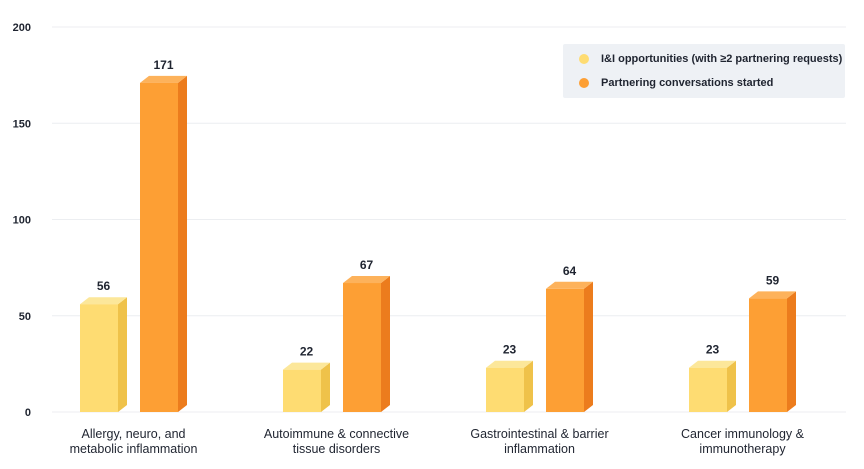  Describe the element at coordinates (367, 265) in the screenshot. I see `data-label: 67` at that location.